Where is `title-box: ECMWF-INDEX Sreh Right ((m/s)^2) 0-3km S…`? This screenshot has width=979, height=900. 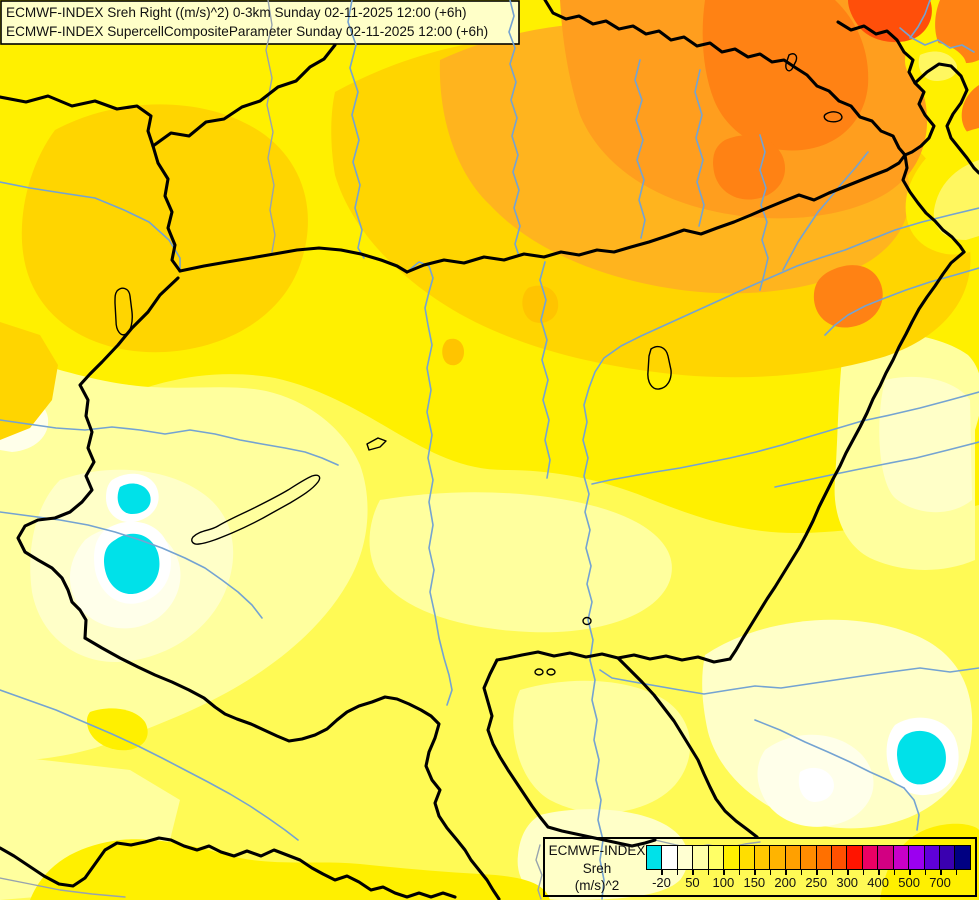
title-box: ECMWF-INDEX Sreh Right ((m/s)^2) 0-3km S… is located at coordinates (259, 22).